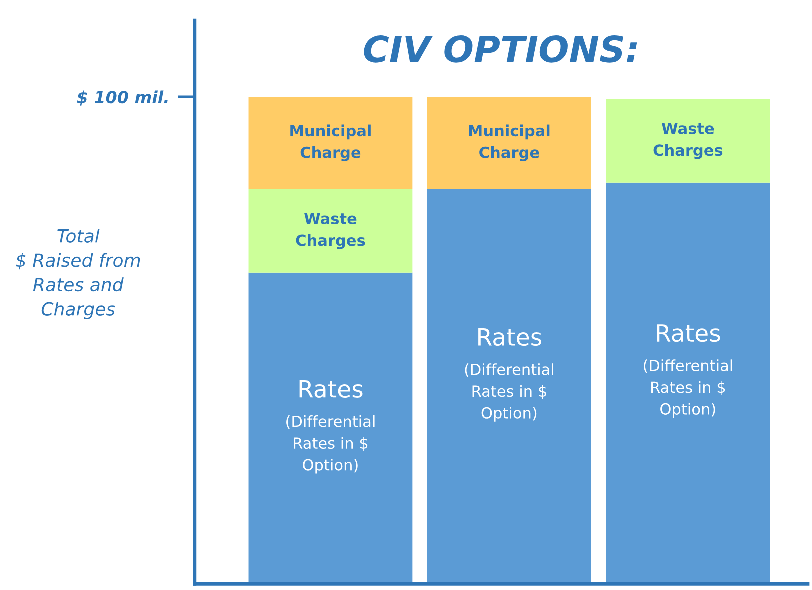  Describe the element at coordinates (122, 98) in the screenshot. I see `text: $ 100 mil.` at that location.